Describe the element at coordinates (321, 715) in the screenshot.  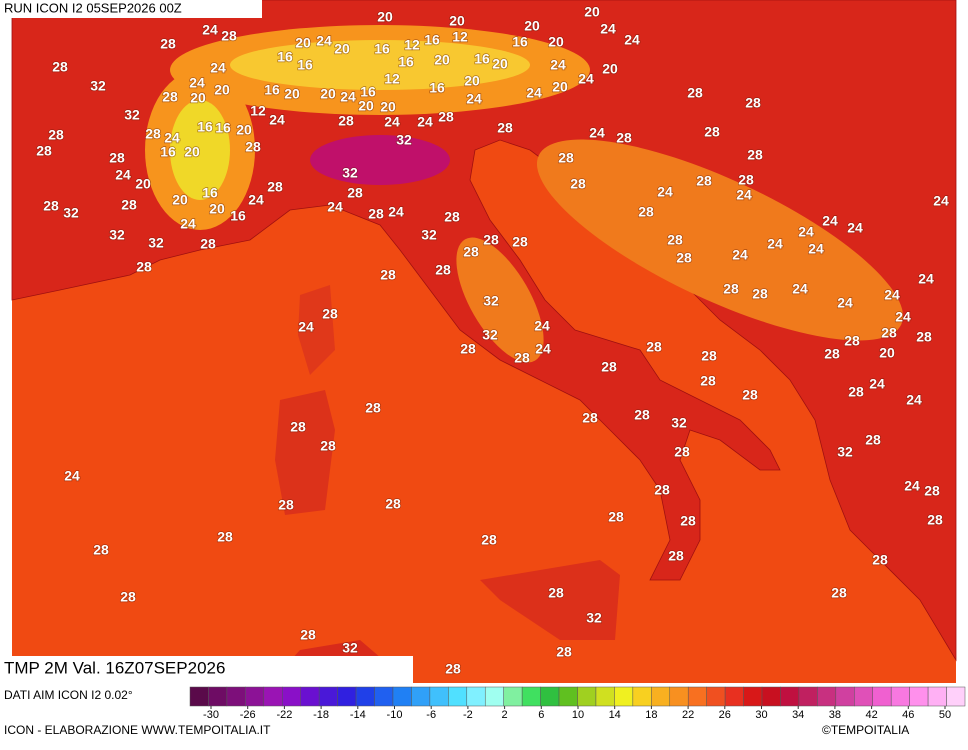
I see `colorbar-tick-label: -18` at that location.